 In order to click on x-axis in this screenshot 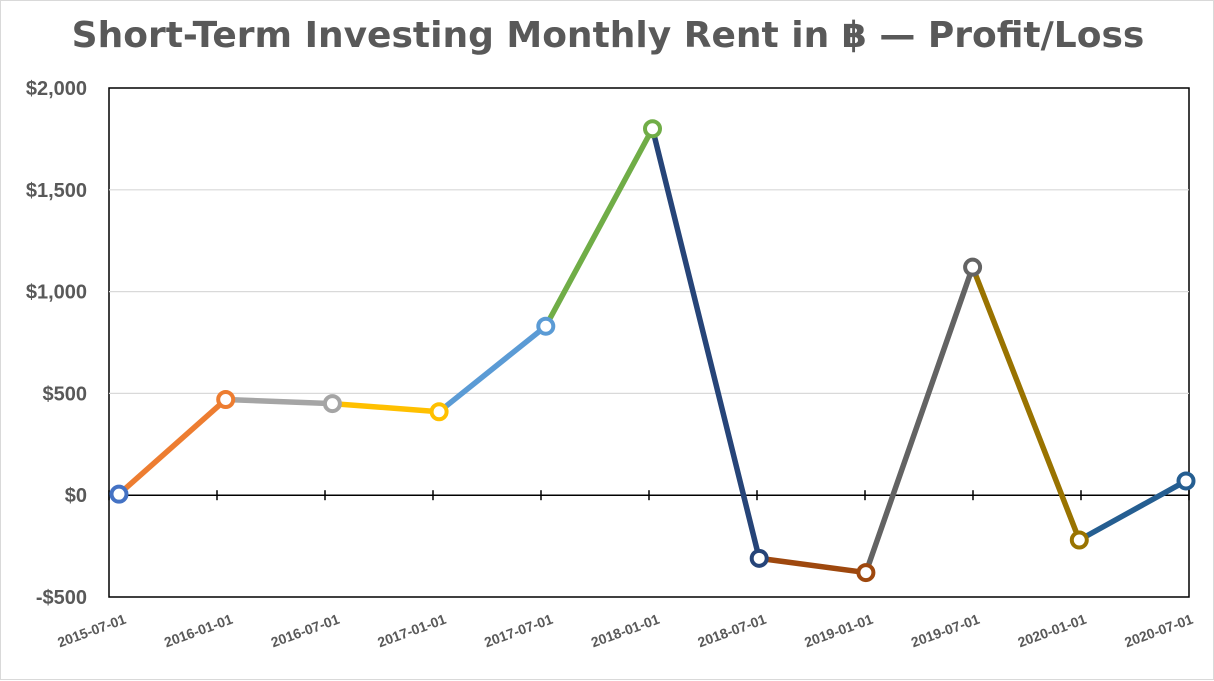, I will do `click(649, 495)`.